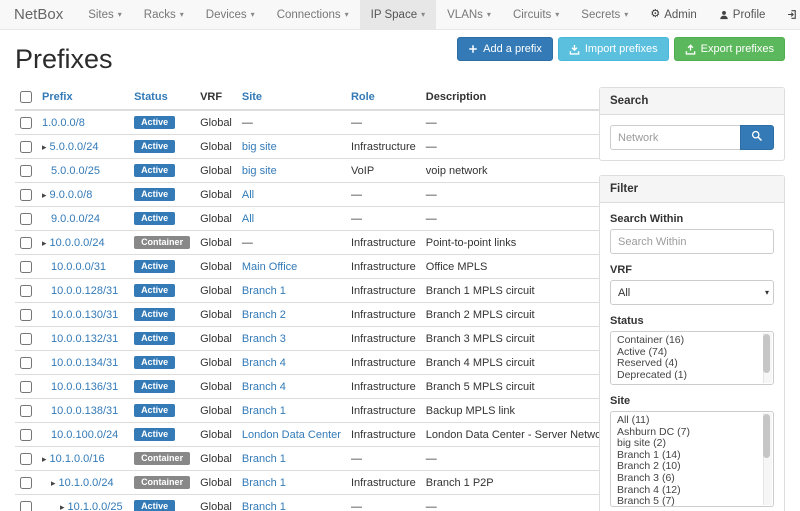  I want to click on listbox-option: Active (74), so click(642, 351).